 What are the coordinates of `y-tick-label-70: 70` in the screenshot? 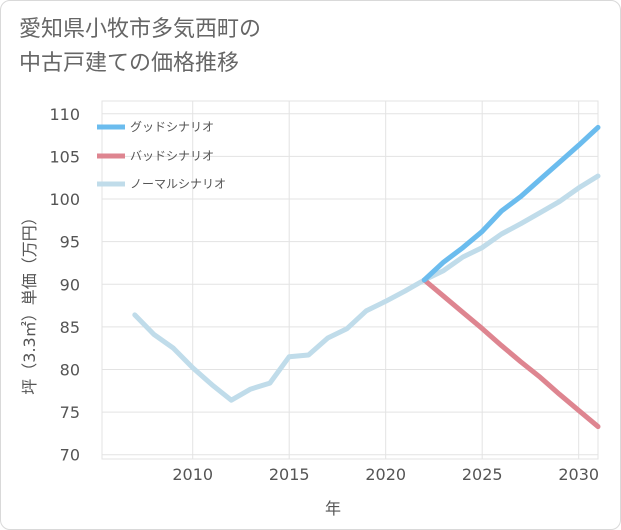 It's located at (70, 455).